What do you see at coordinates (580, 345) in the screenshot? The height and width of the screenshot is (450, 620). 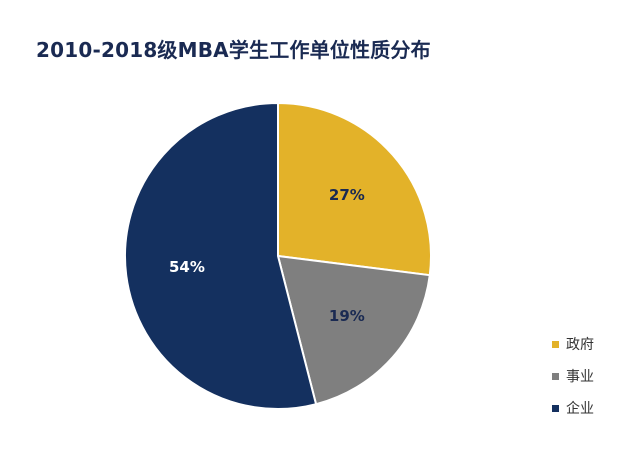 I see `legend-label-zhengfu: 政府` at bounding box center [580, 345].